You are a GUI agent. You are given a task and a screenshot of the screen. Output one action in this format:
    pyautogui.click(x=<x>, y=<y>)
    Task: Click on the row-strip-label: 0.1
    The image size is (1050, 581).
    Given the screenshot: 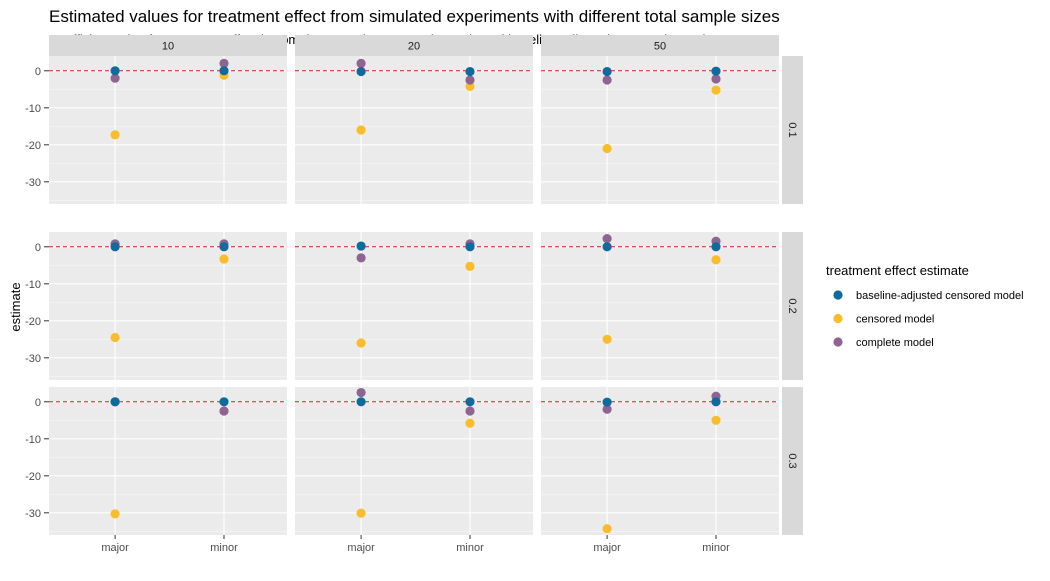 What is the action you would take?
    pyautogui.click(x=792, y=129)
    